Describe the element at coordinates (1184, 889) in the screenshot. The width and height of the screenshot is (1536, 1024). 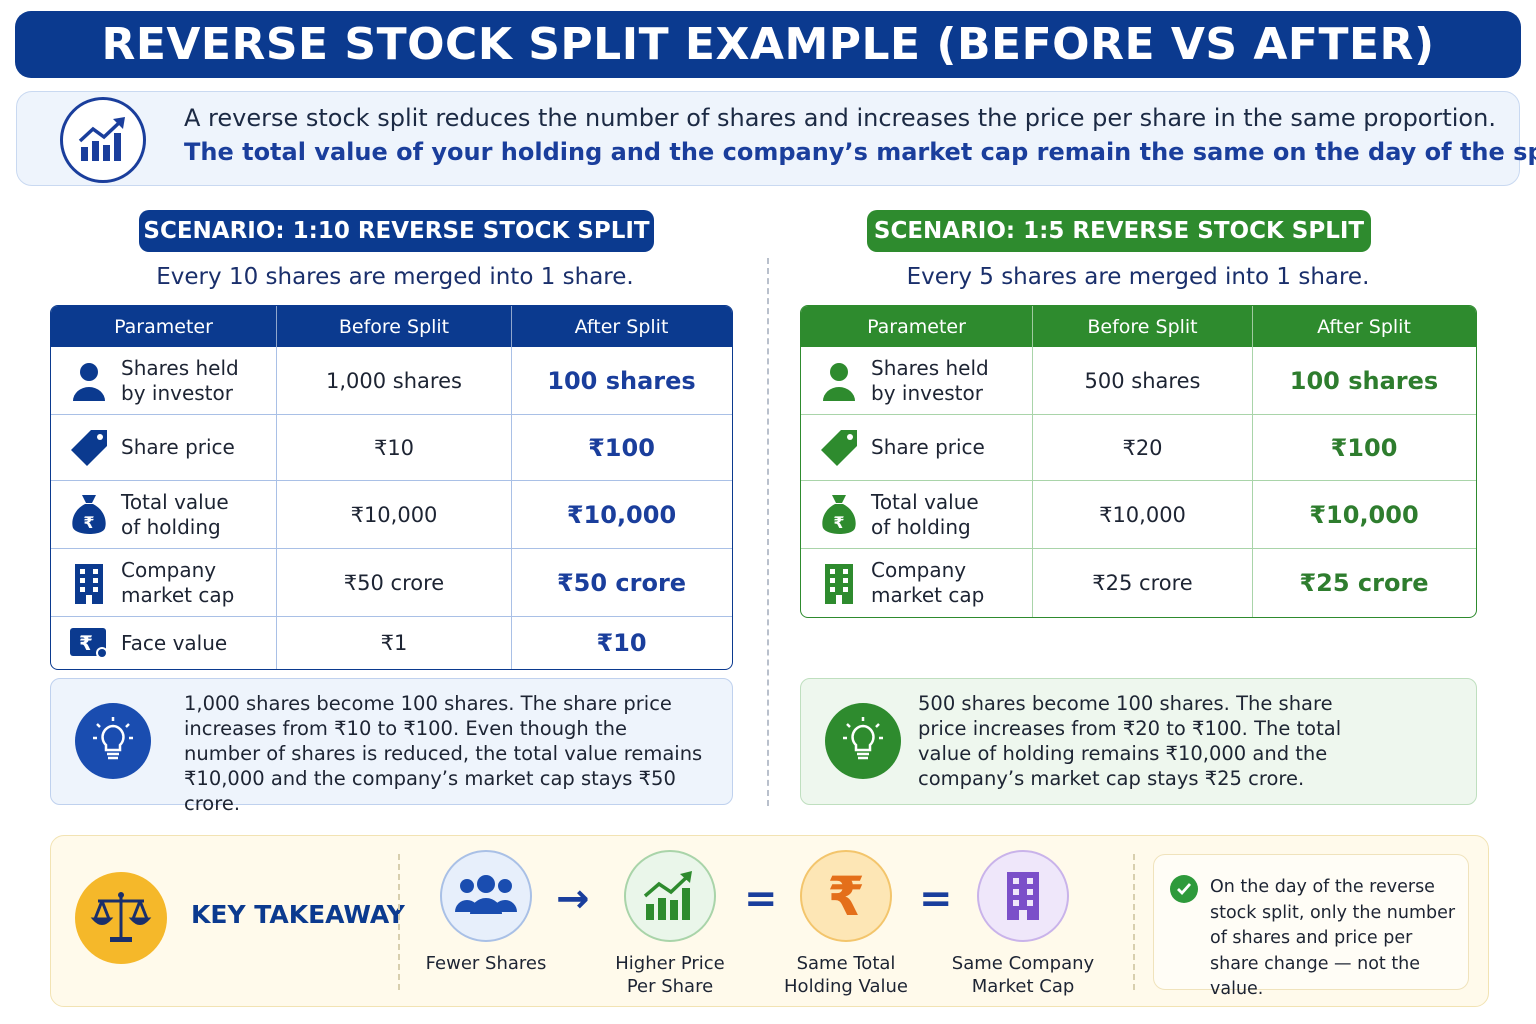
I see `checkmark-icon` at that location.